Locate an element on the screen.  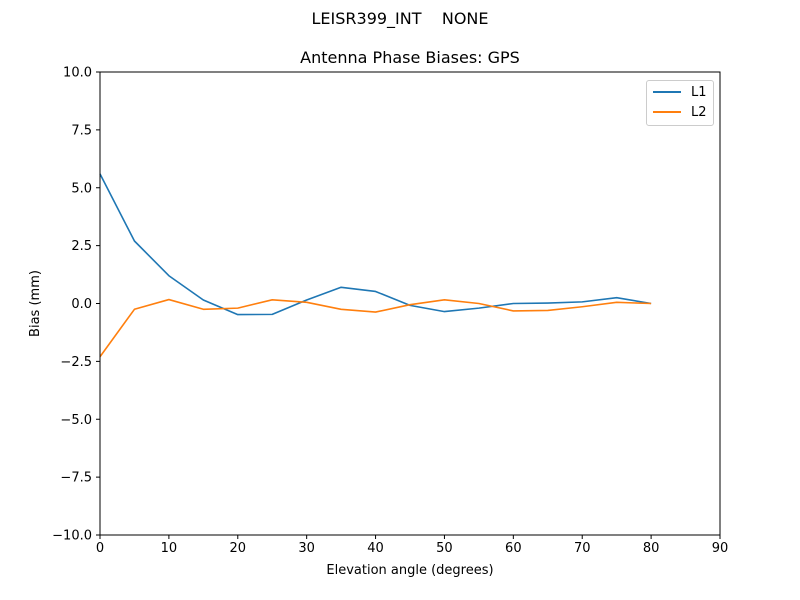
y-tick-label: −5.0 is located at coordinates (76, 420).